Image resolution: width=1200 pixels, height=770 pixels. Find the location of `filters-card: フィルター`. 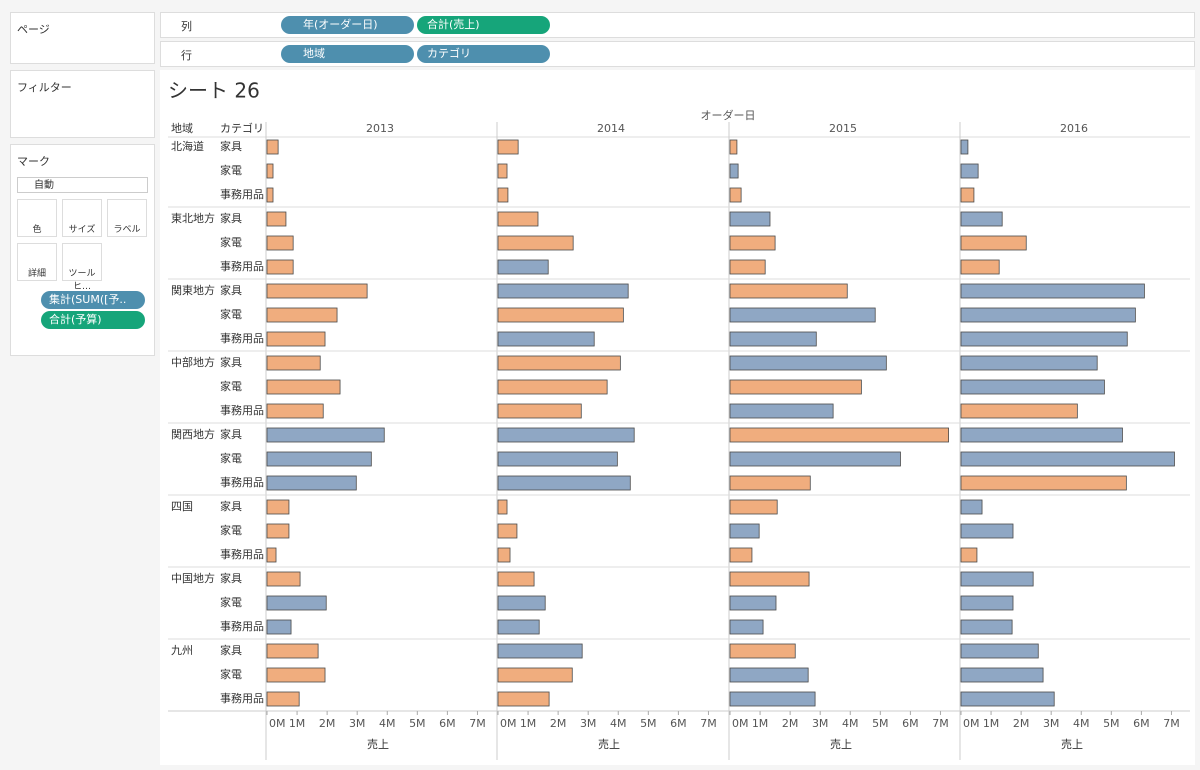

filters-card: フィルター is located at coordinates (82, 104).